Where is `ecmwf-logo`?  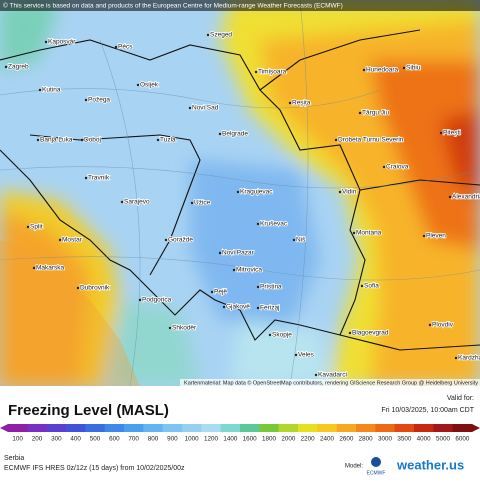 ecmwf-logo is located at coordinates (376, 462).